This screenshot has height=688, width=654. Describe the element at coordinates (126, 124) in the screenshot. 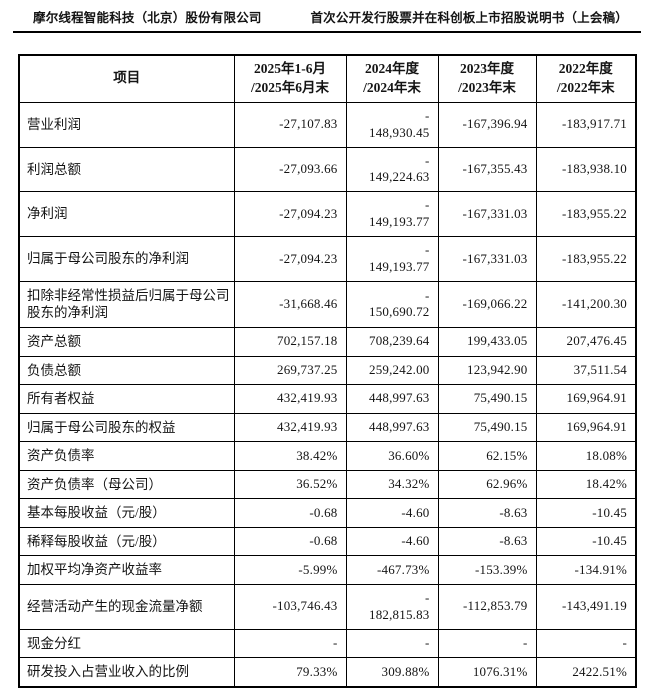

I see `row-label: 营业利润` at that location.